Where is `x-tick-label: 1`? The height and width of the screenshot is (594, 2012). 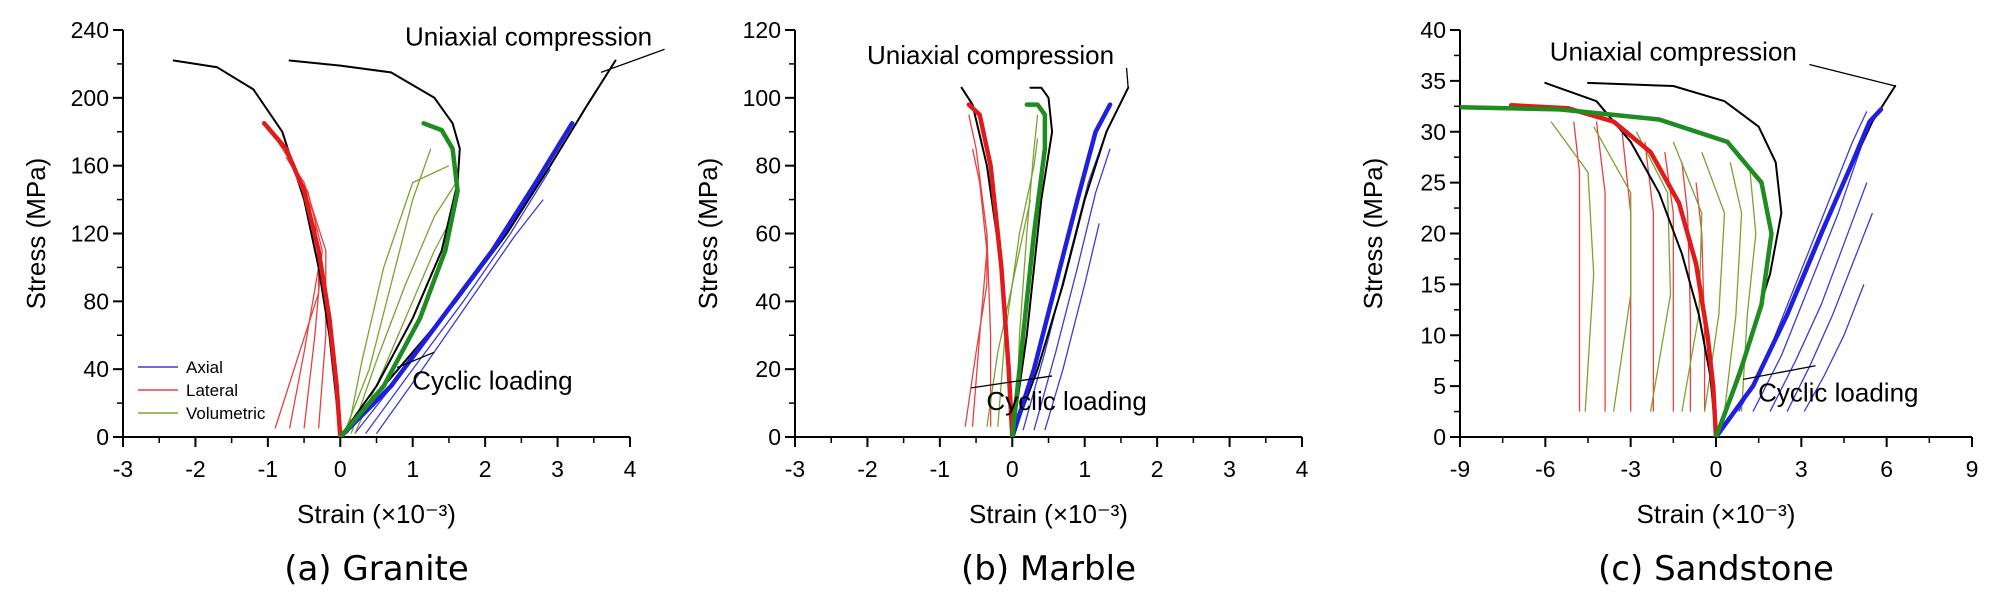
x-tick-label: 1 is located at coordinates (412, 469).